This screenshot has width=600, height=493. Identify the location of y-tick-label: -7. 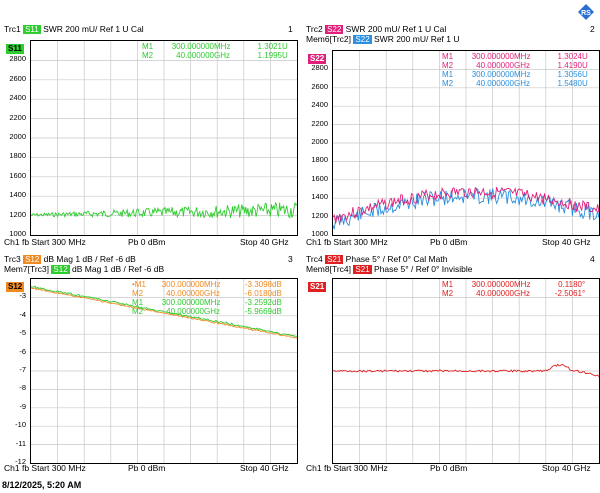
(22, 369).